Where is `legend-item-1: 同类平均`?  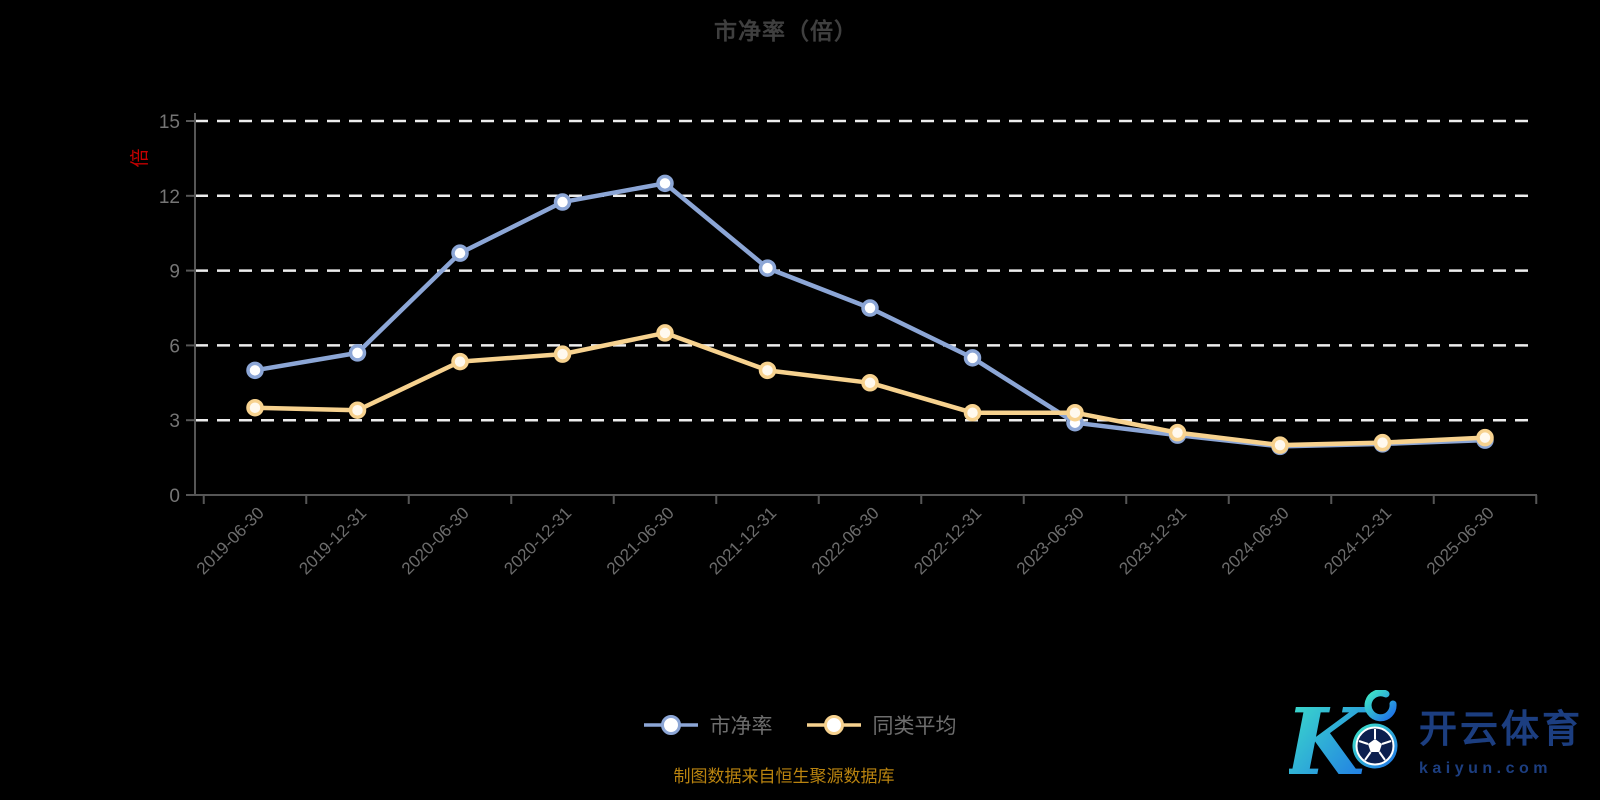
legend-item-1: 同类平均 is located at coordinates (881, 725).